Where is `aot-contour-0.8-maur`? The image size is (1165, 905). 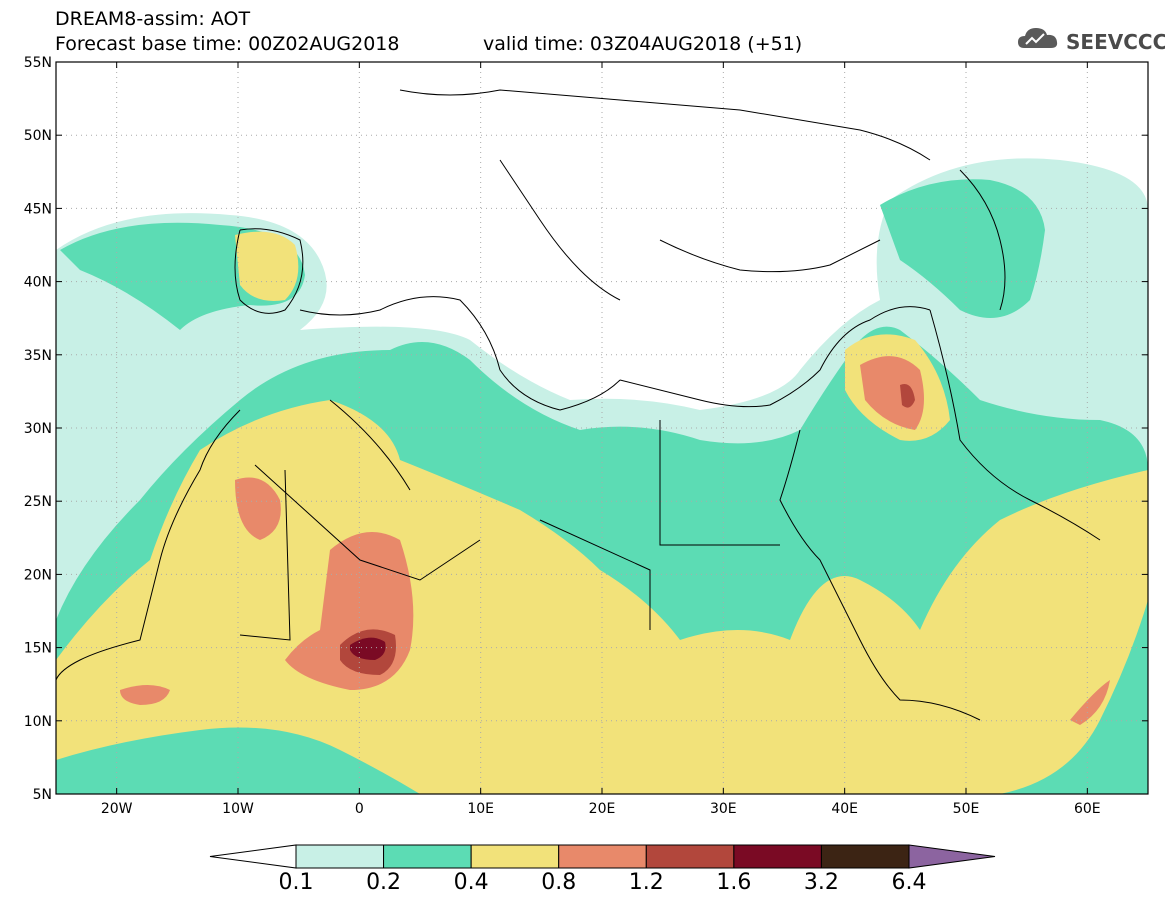 aot-contour-0.8-maur is located at coordinates (258, 508).